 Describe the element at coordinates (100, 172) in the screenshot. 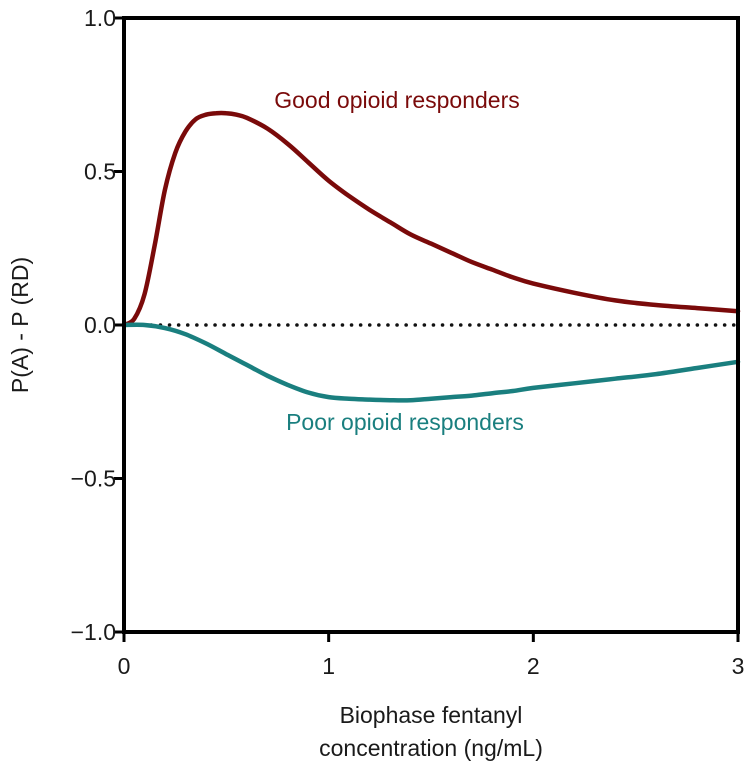

I see `y-tick-label: 0.5` at that location.